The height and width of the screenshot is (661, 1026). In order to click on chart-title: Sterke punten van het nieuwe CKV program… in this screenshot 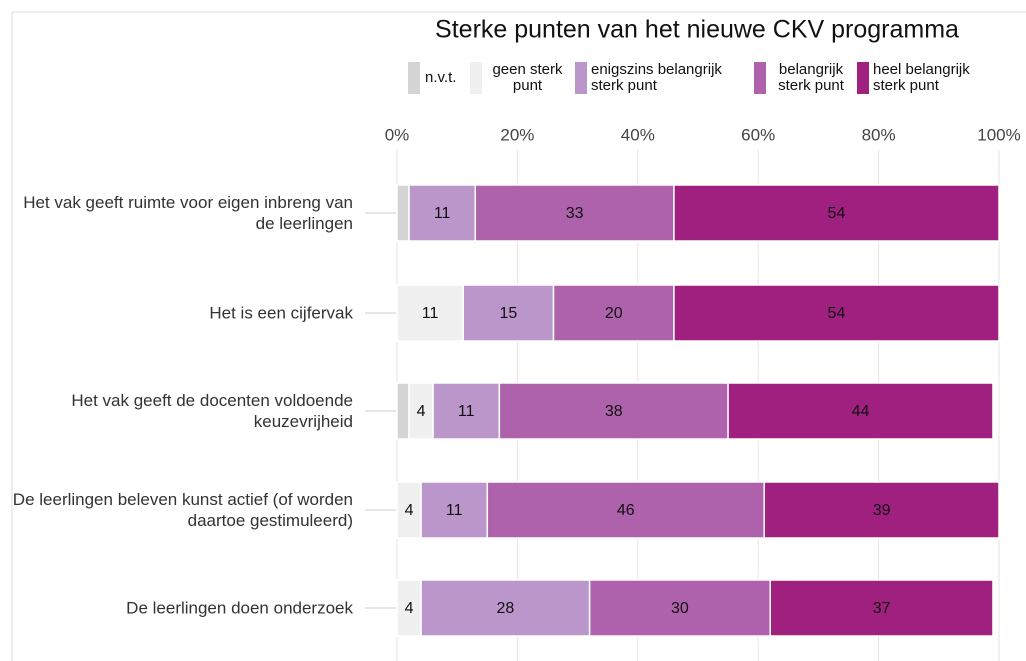, I will do `click(697, 30)`.